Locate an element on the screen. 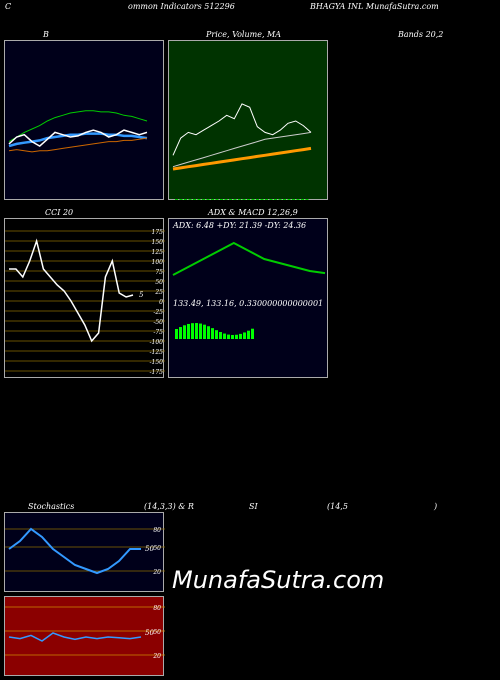 The image size is (500, 680). stoch-tick-label: 50 is located at coordinates (157, 548).